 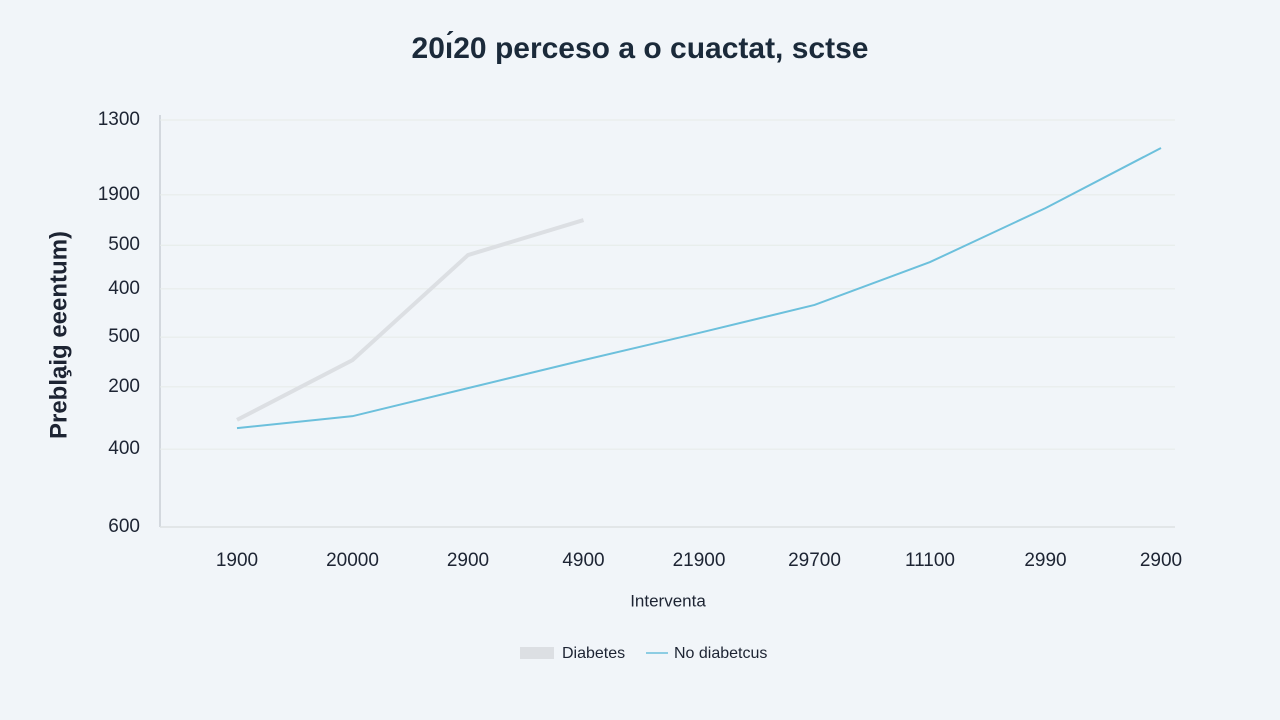 What do you see at coordinates (124, 526) in the screenshot?
I see `y-tick-label: 600` at bounding box center [124, 526].